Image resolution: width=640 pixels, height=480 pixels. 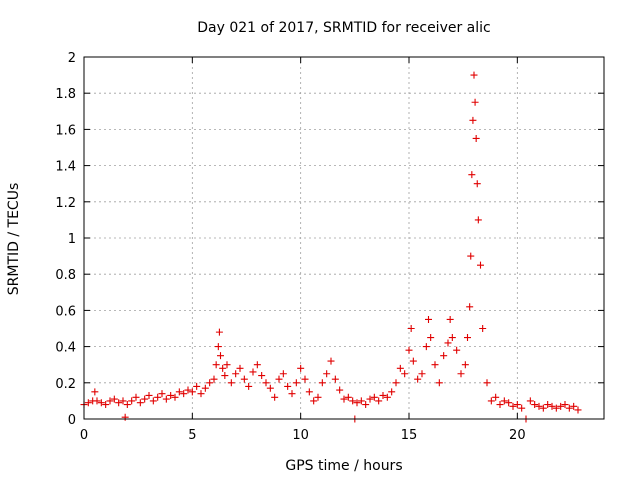 What do you see at coordinates (517, 435) in the screenshot?
I see `x-tick-label: 20` at bounding box center [517, 435].